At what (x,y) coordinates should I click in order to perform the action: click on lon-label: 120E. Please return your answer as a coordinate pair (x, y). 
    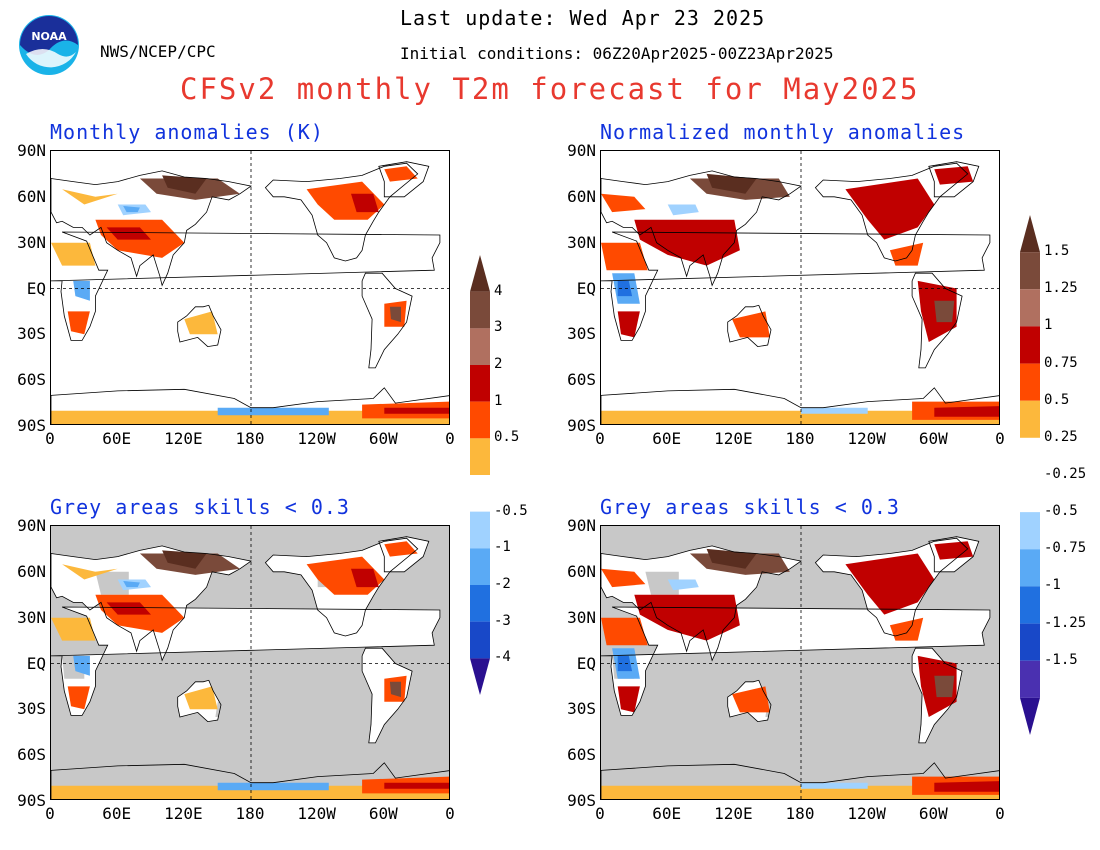
    Looking at the image, I should click on (183, 813).